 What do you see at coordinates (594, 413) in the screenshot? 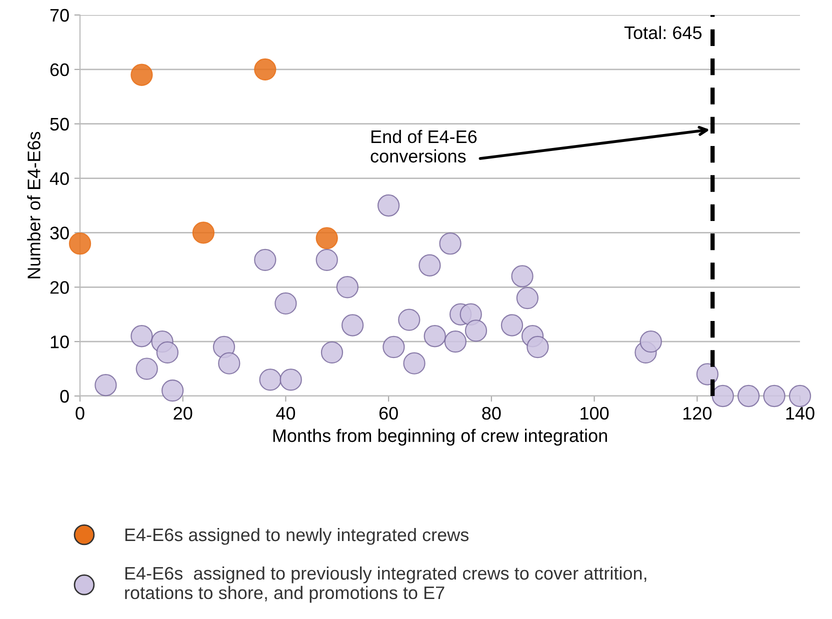
I see `x-tick-label: 100` at bounding box center [594, 413].